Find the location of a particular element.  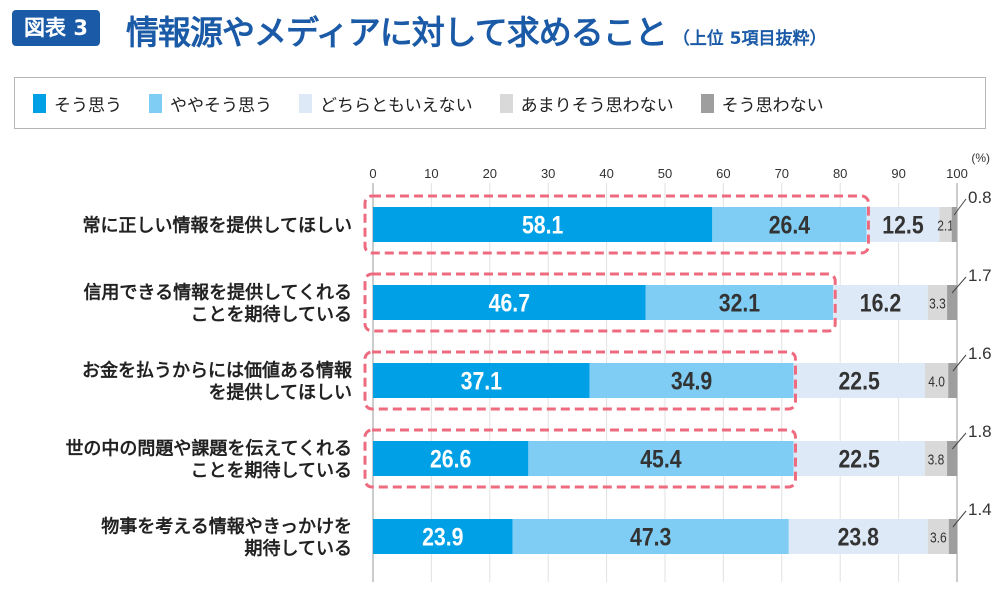

data-label: 3.8 is located at coordinates (936, 459).